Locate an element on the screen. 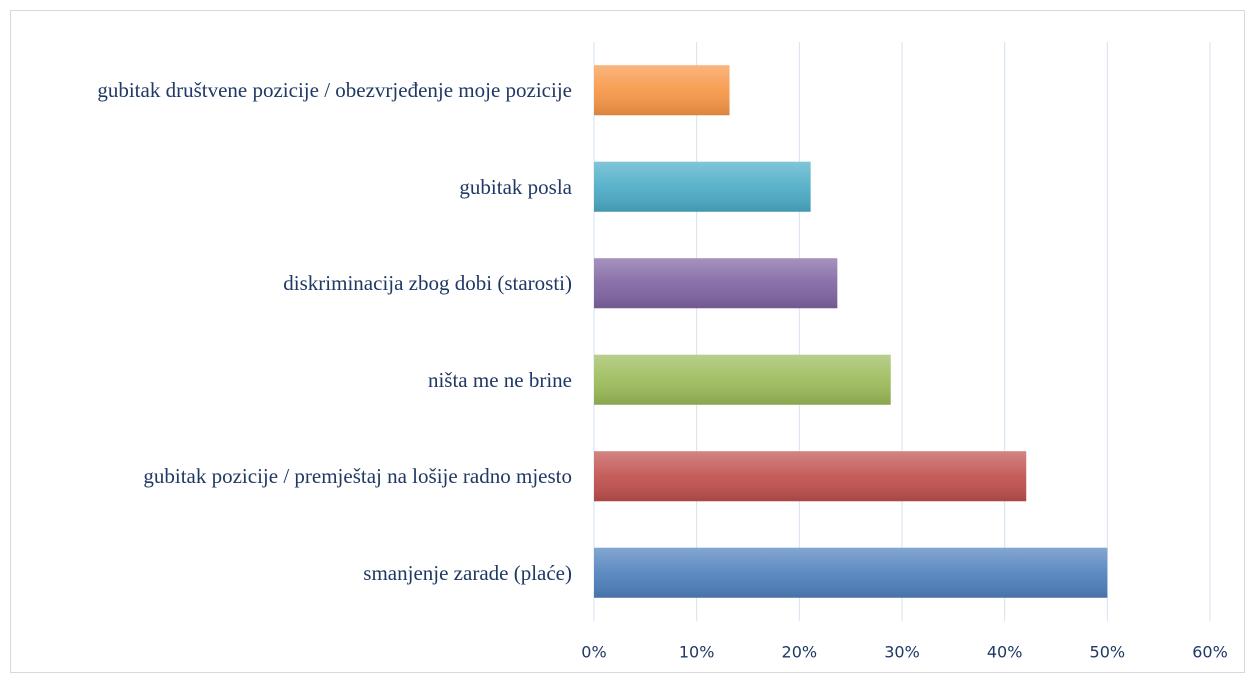  x-tick-label: 30% is located at coordinates (902, 652).